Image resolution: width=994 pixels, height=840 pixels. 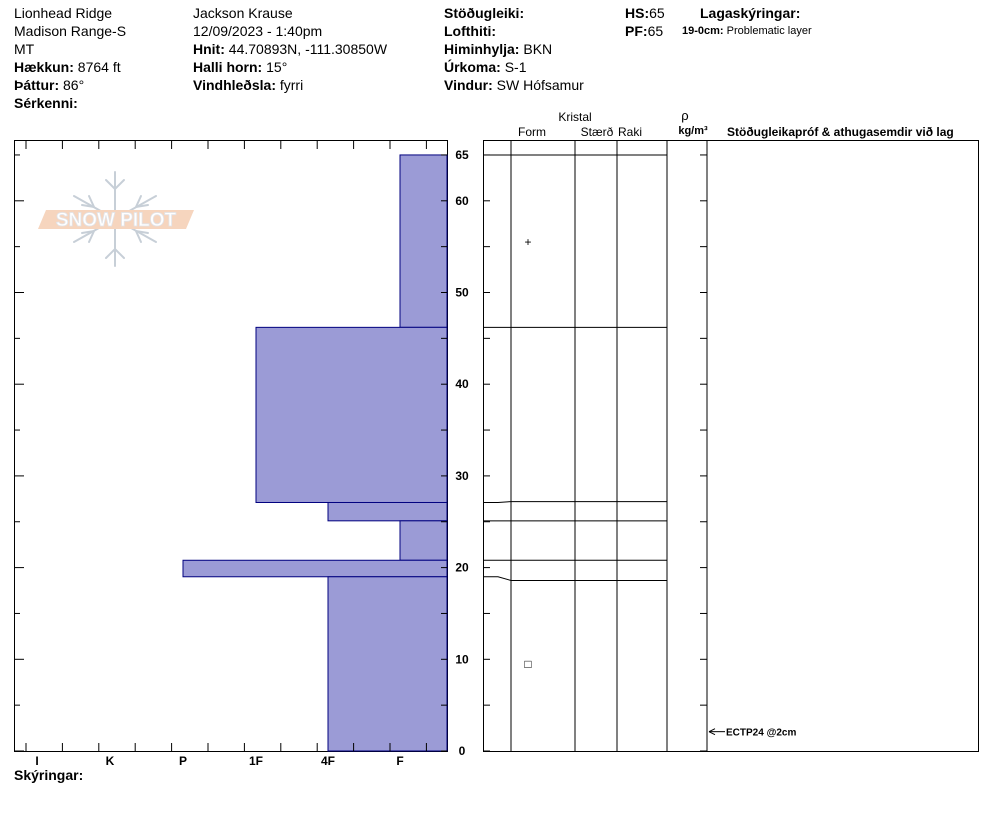 I want to click on footer-notes-label: Skýringar:, so click(x=49, y=775).